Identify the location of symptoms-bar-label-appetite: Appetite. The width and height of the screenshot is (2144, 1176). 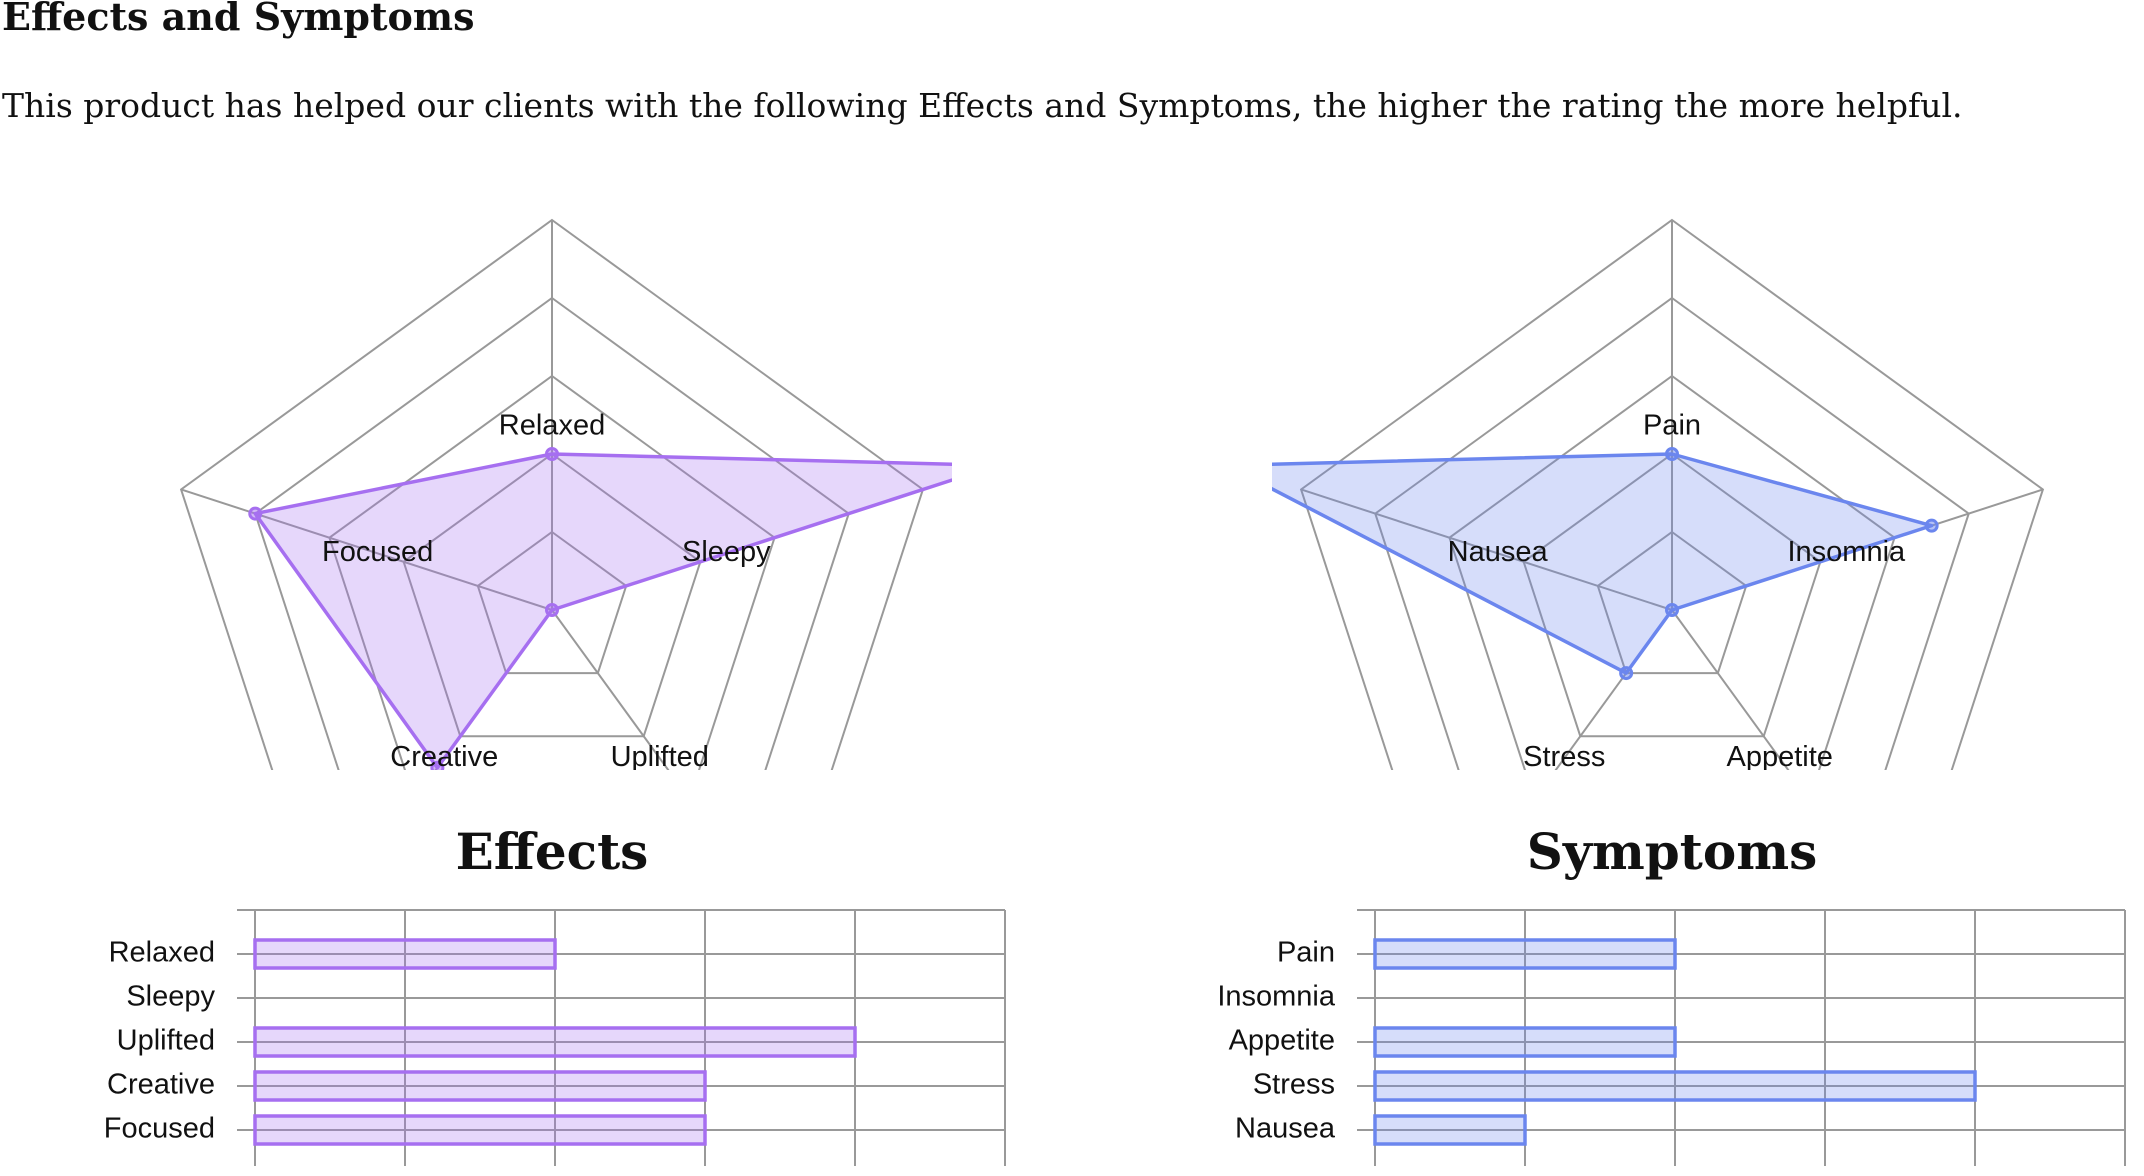
(1282, 1041).